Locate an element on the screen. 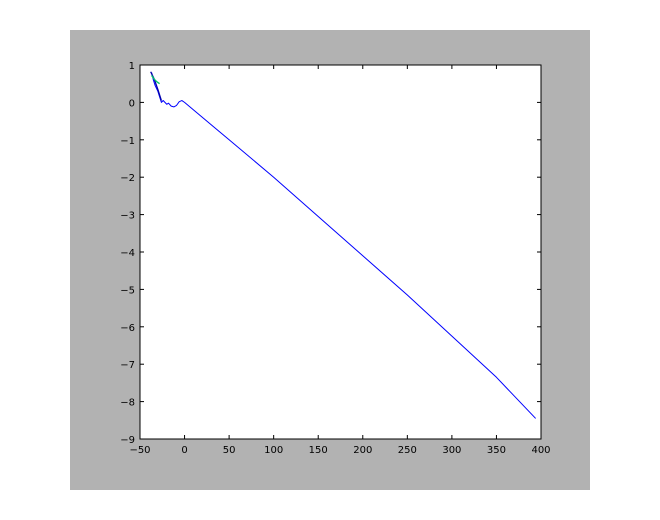  x-tick-label: 200 is located at coordinates (362, 450).